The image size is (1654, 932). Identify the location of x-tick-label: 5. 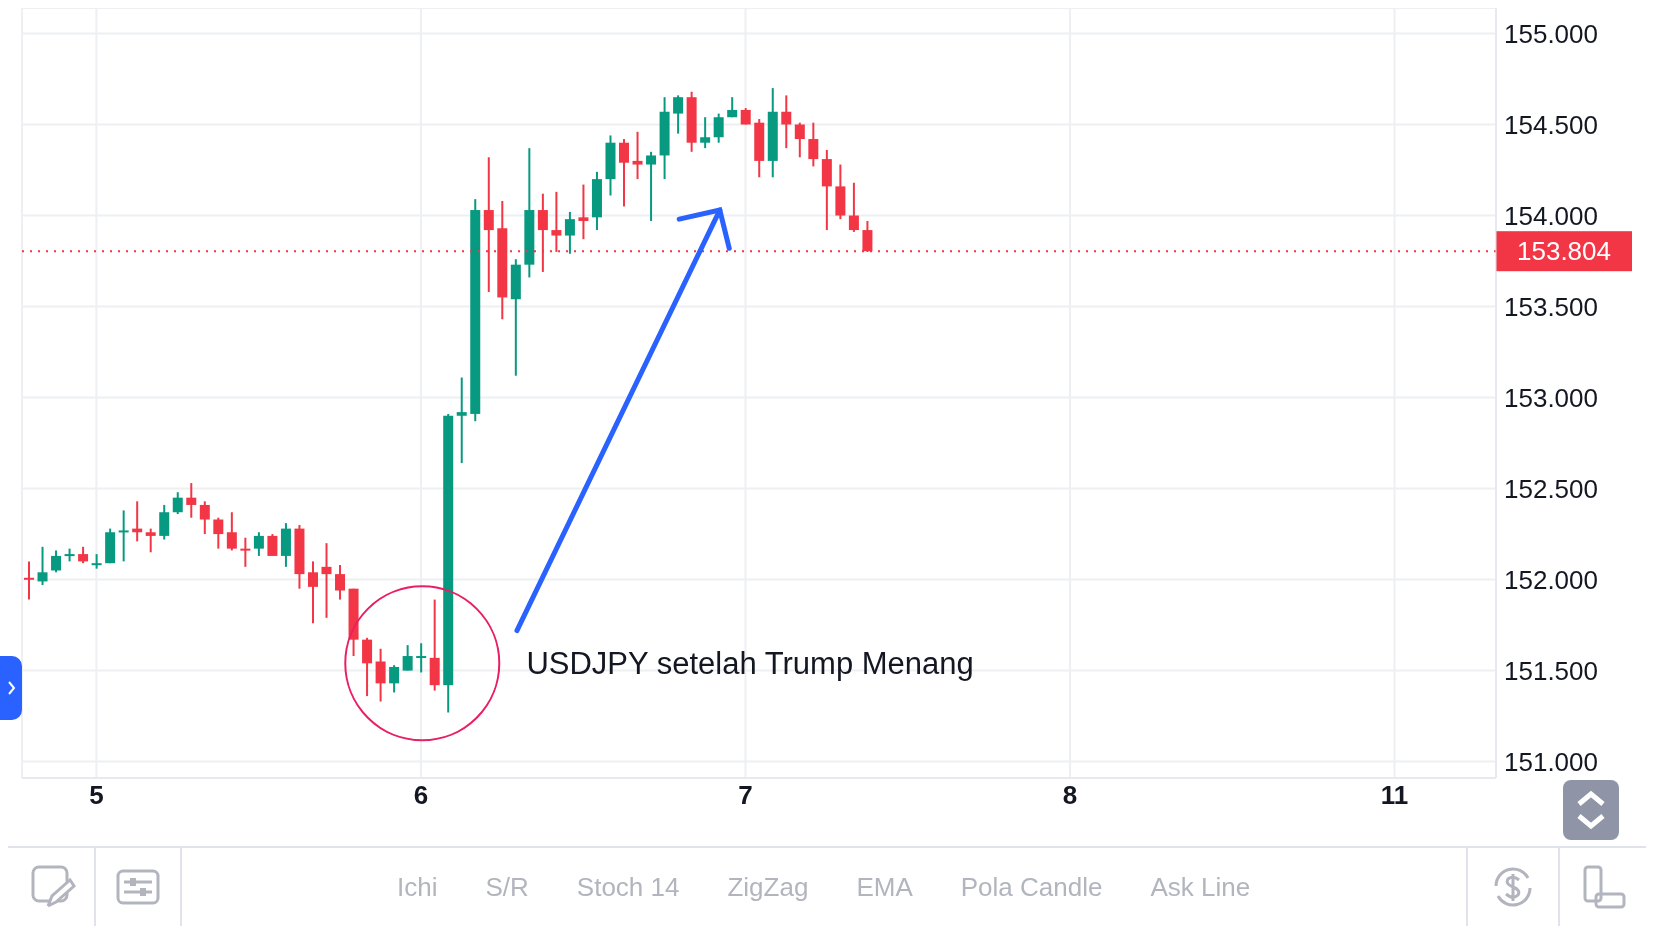
(96, 795).